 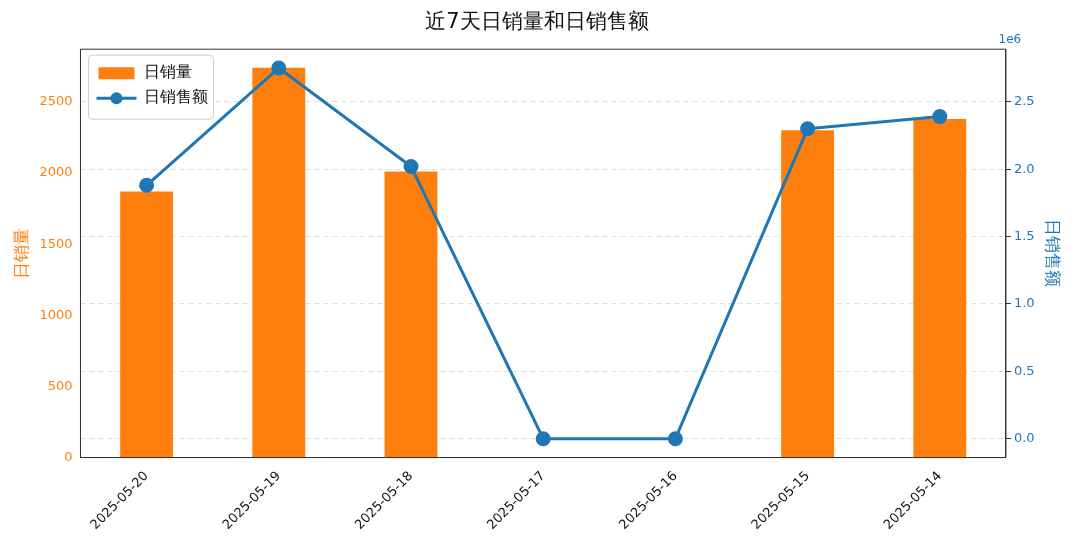 What do you see at coordinates (20, 253) in the screenshot?
I see `y-axis-title: 日销量` at bounding box center [20, 253].